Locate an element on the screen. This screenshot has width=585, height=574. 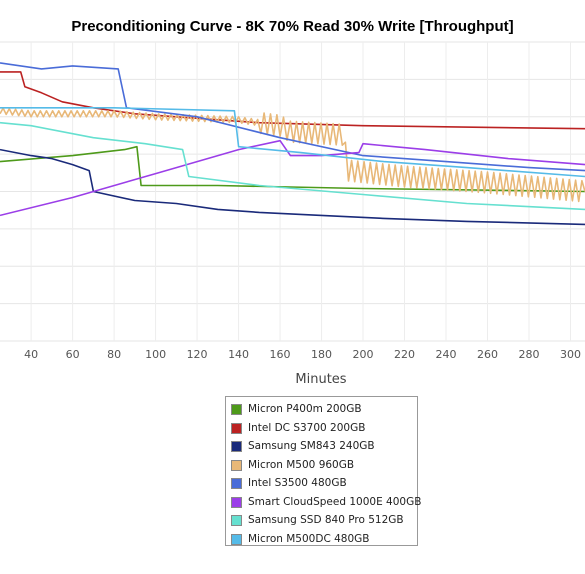
x-tick-label: 200 is located at coordinates (363, 354).